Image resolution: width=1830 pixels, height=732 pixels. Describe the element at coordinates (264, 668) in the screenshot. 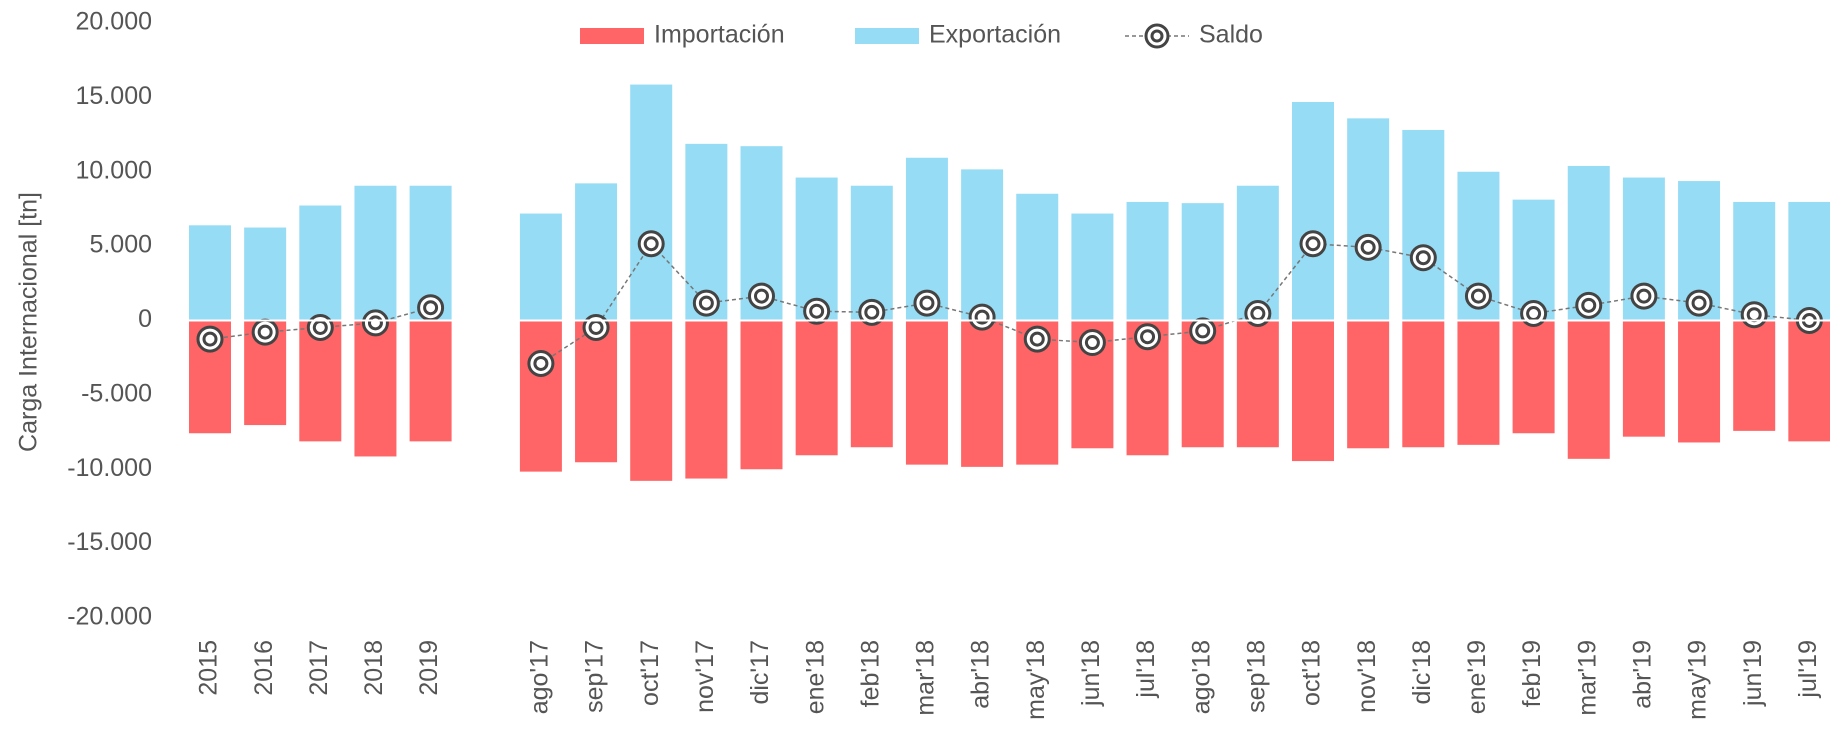

I see `x-tick-label: 2016` at that location.